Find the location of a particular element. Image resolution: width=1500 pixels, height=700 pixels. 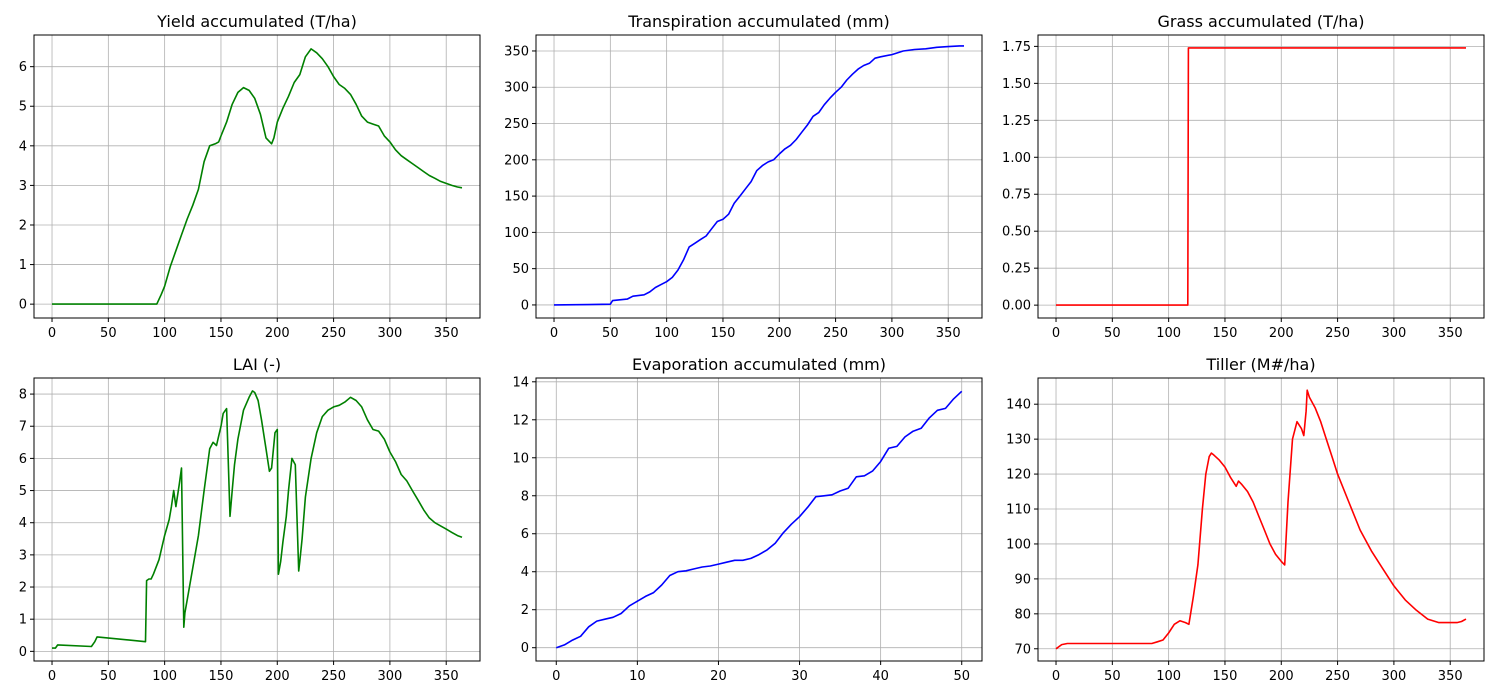

chart-panel-4: 0 50 100 150 200 250 300 350 0 1 2 3 4 5 6 7 8 LAI (-) is located at coordinates (250, 519).